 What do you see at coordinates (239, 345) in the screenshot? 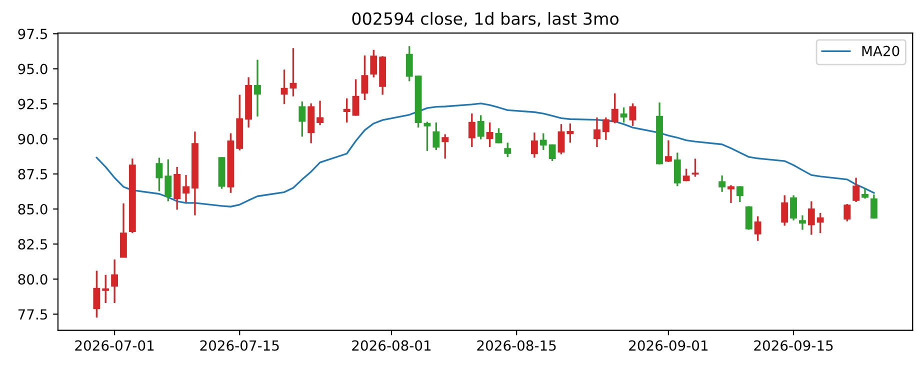
I see `x-tick-label: 2026-07-15` at bounding box center [239, 345].